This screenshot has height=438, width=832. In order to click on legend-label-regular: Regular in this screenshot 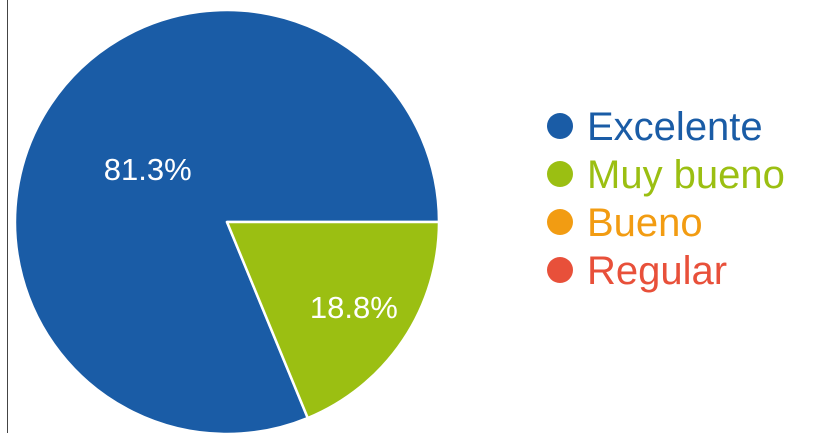, I will do `click(657, 271)`.